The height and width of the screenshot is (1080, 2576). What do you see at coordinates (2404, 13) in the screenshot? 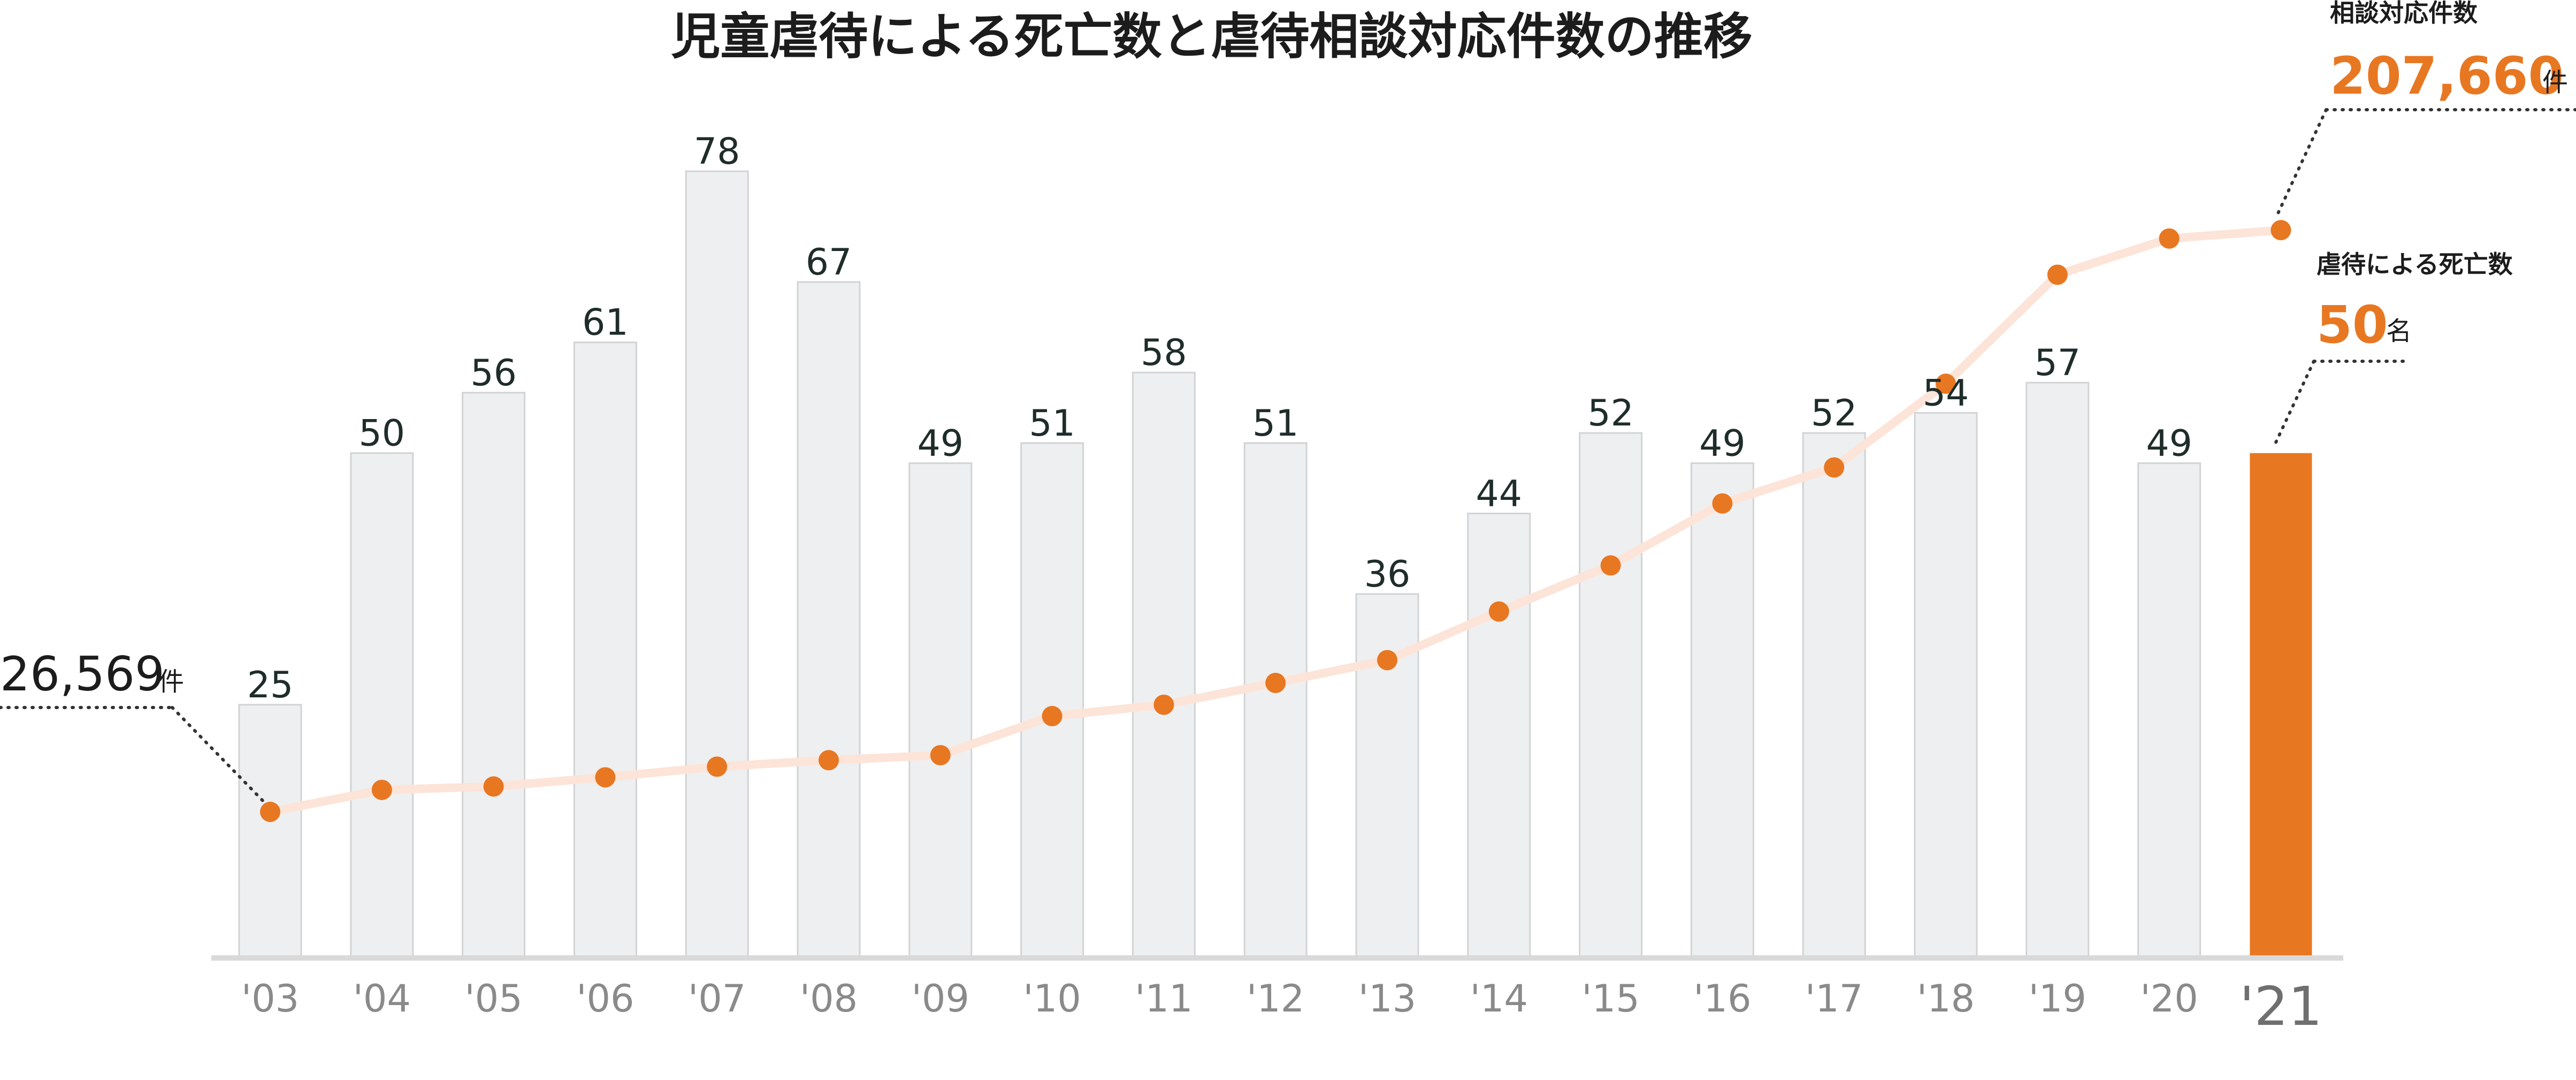
I see `line-end-label: 相談対応件数` at bounding box center [2404, 13].